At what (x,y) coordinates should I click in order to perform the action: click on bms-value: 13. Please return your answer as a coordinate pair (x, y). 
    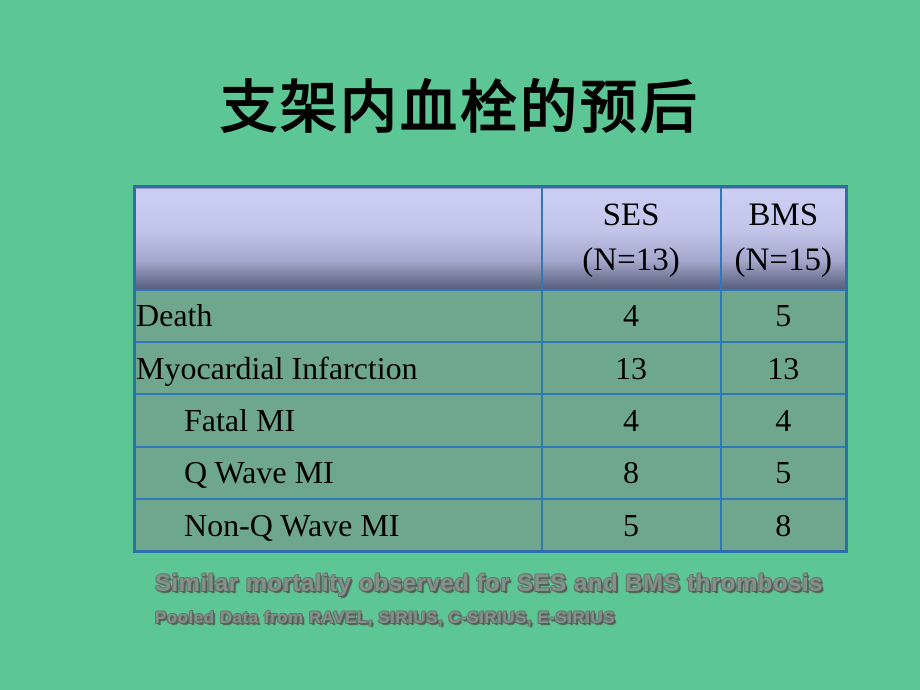
    Looking at the image, I should click on (783, 368).